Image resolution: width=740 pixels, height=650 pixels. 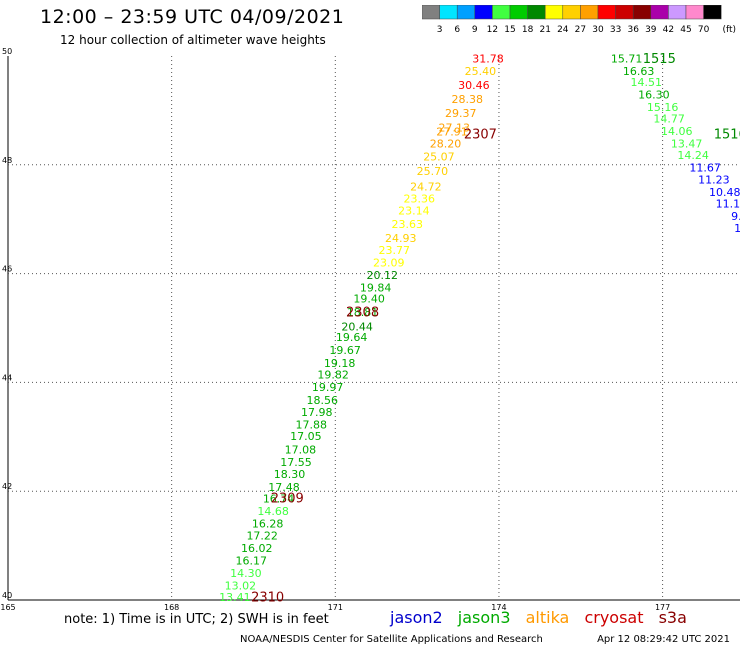 I want to click on wave-height-label: 17.48, so click(x=284, y=487).